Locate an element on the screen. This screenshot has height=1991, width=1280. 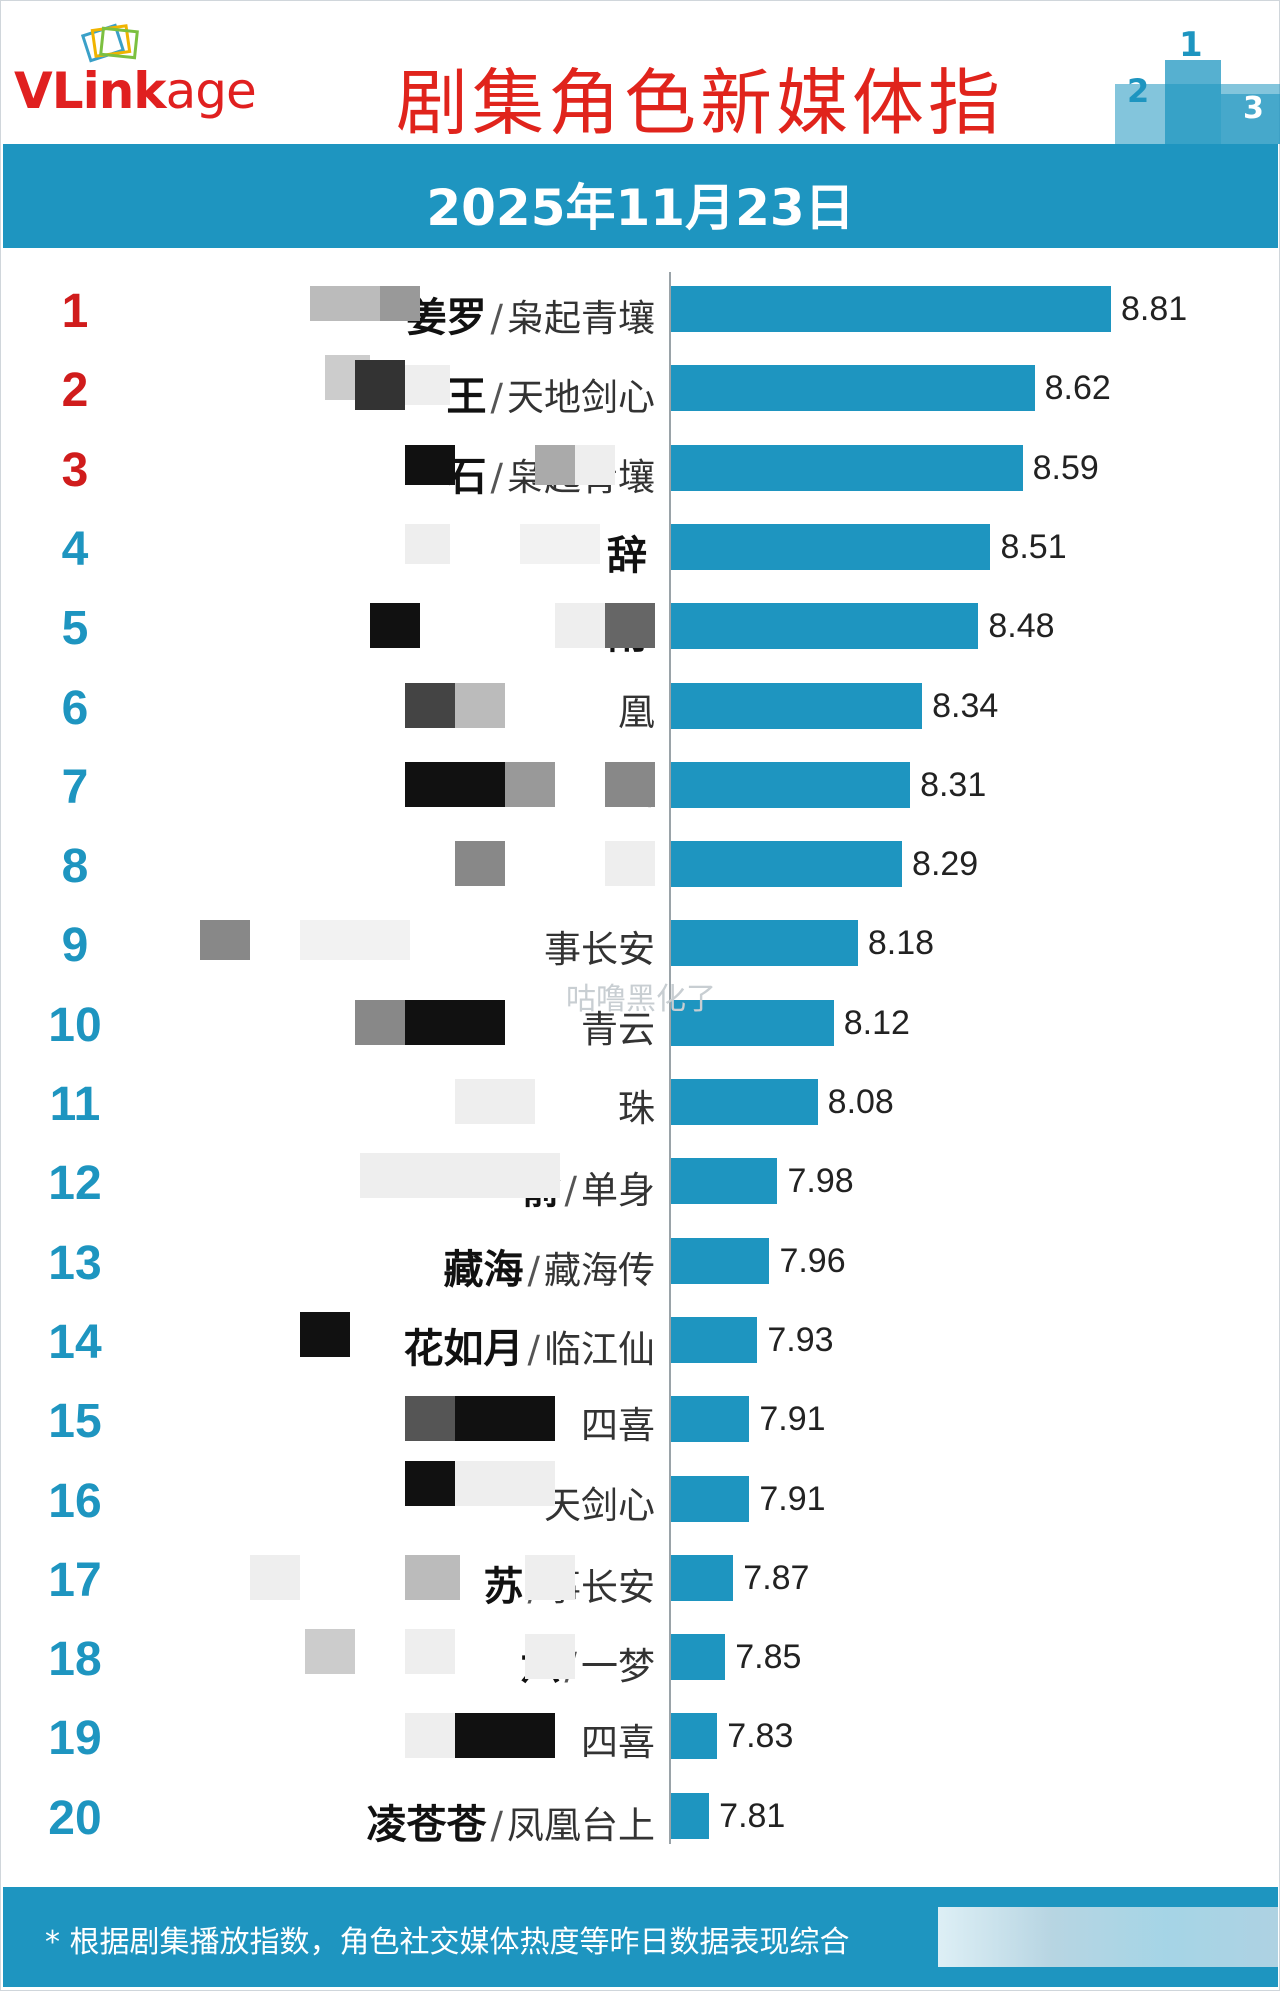
character-name: 辞 is located at coordinates (627, 556).